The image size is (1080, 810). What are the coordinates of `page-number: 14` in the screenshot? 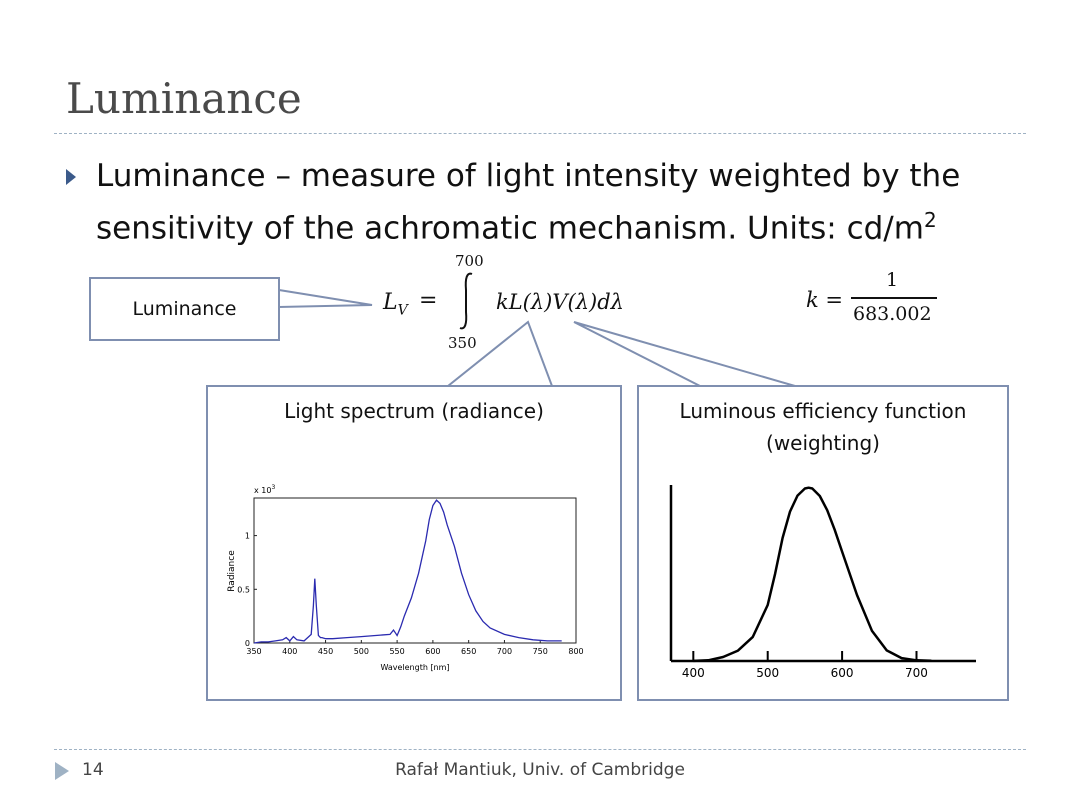 It's located at (93, 770).